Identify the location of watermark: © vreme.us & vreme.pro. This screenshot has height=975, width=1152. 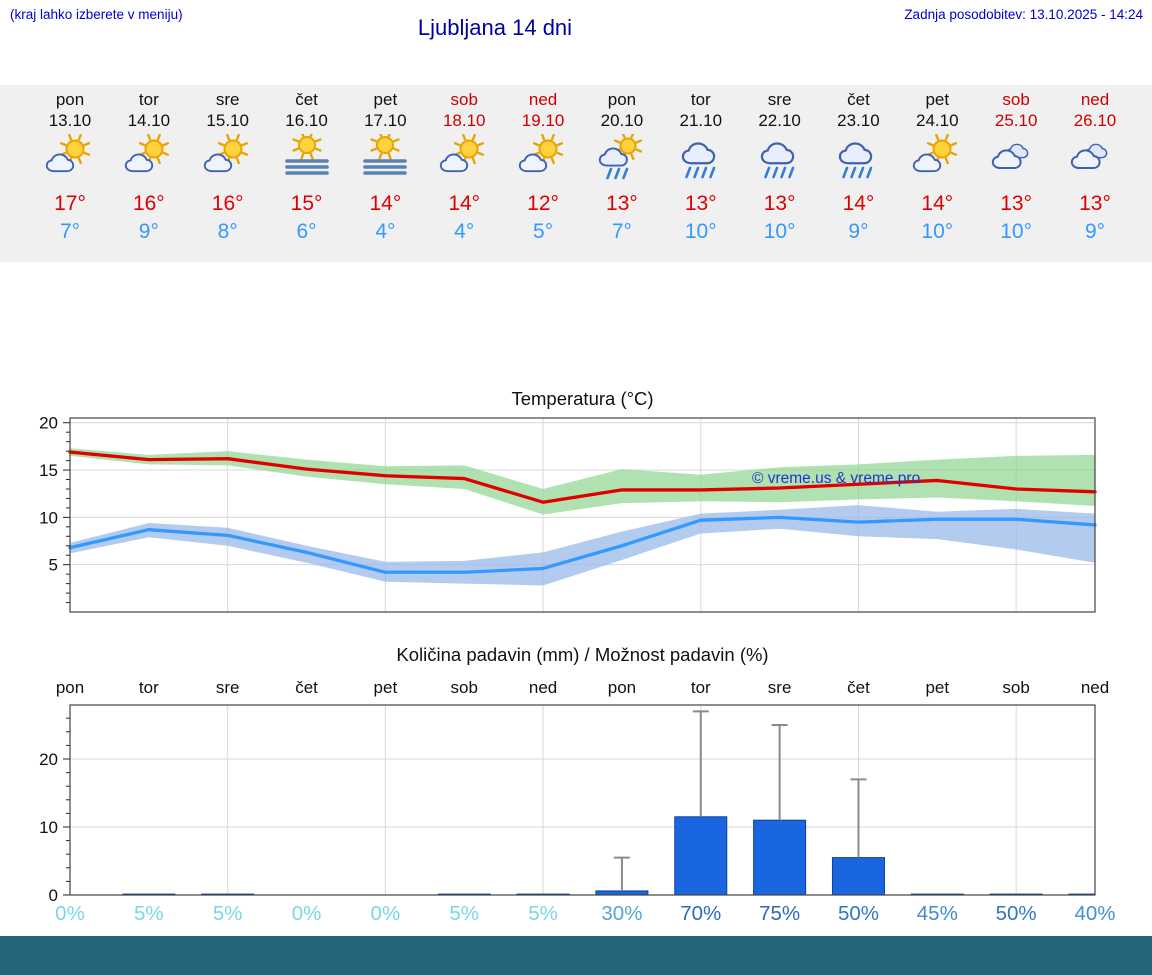
(836, 478).